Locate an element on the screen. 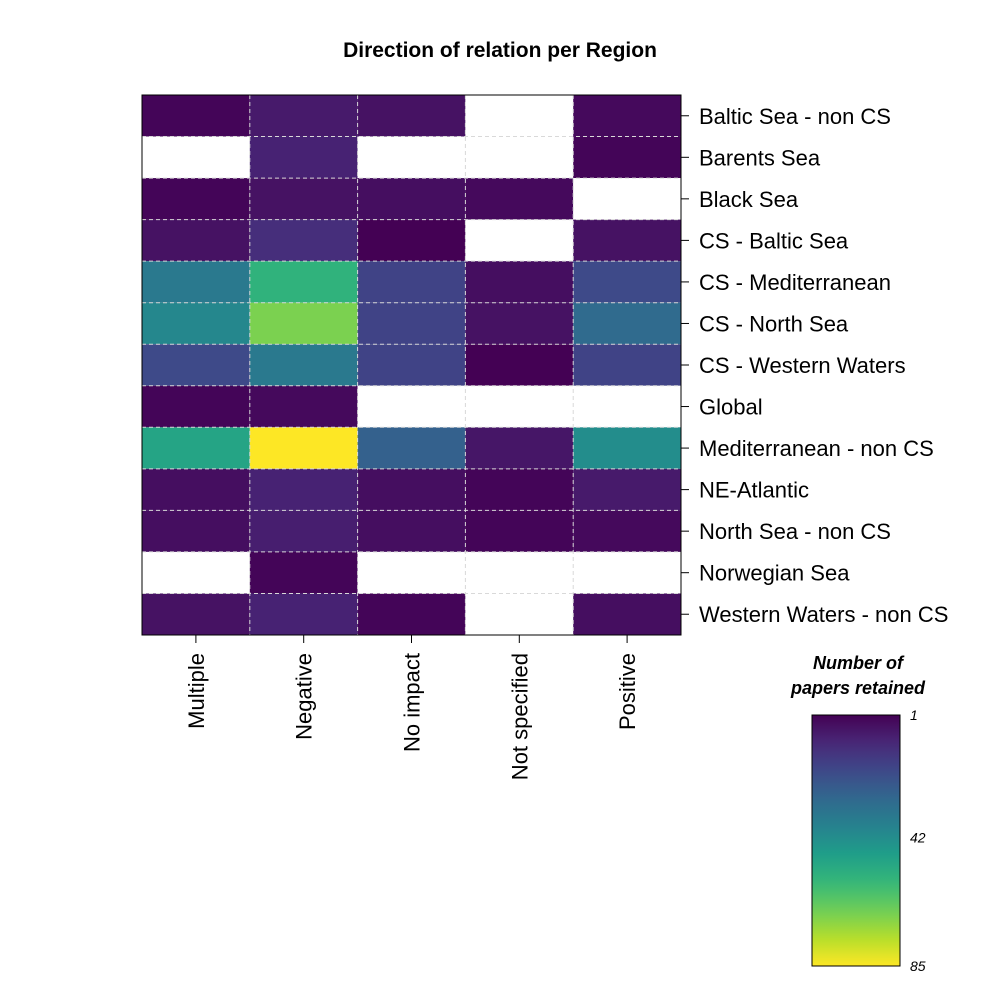  y-tick-label: Baltic Sea - non CS is located at coordinates (795, 116).